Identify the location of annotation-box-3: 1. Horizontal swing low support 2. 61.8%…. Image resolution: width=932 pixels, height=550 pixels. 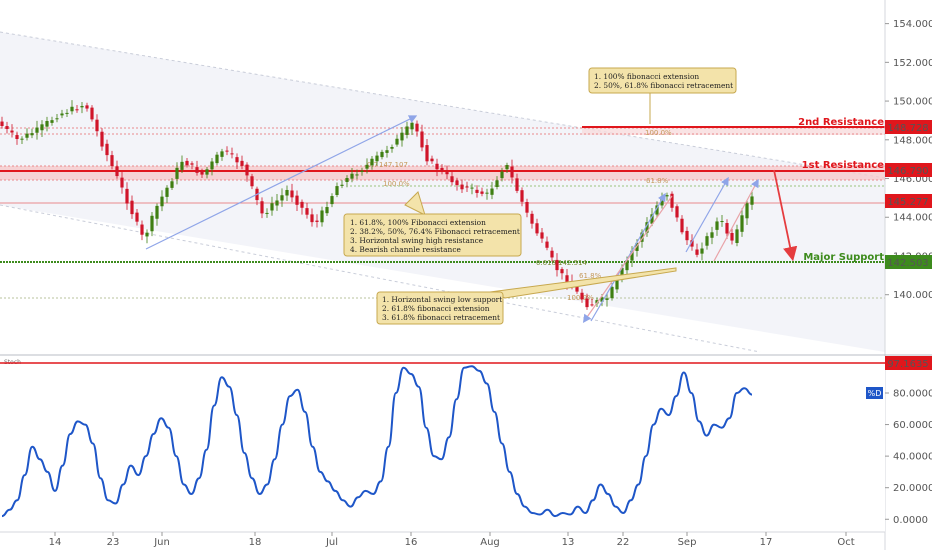
(526, 296).